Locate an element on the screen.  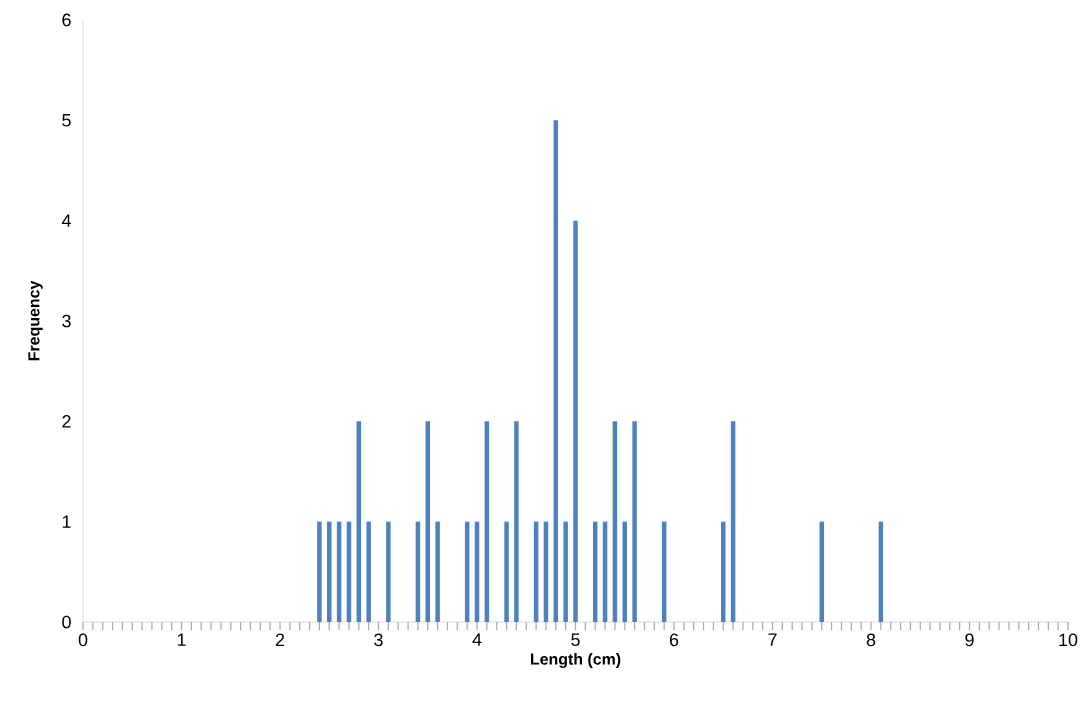
x-tick-label: 2 is located at coordinates (280, 640).